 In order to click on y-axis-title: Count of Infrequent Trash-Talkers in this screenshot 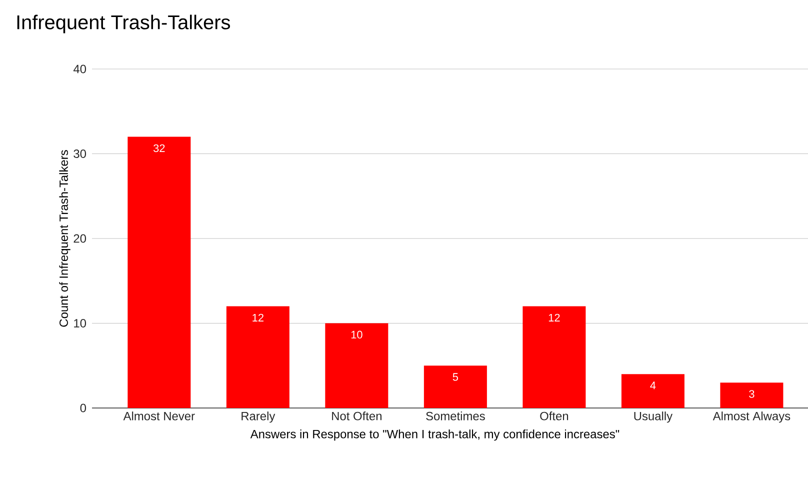, I will do `click(64, 238)`.